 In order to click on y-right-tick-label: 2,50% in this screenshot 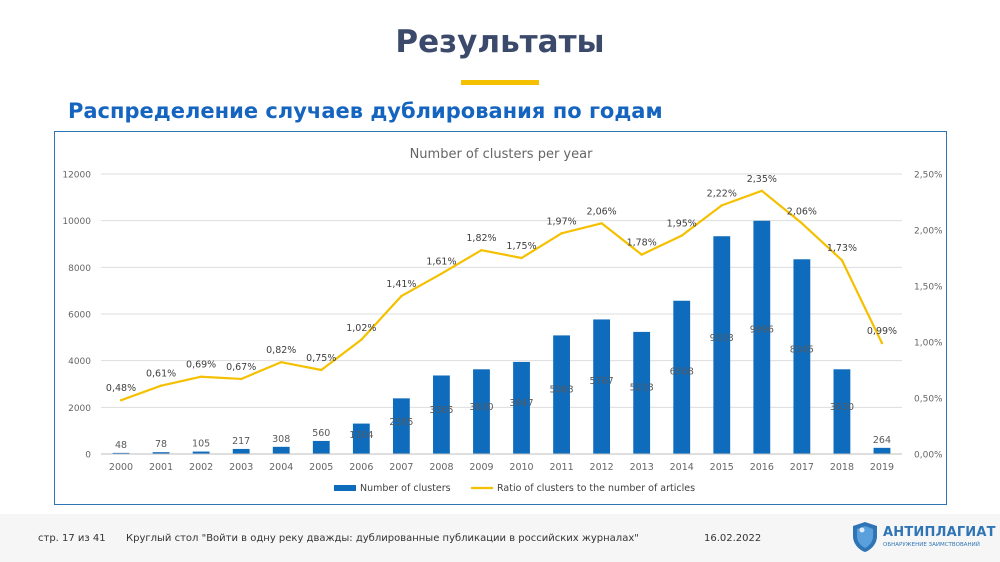, I will do `click(928, 176)`.